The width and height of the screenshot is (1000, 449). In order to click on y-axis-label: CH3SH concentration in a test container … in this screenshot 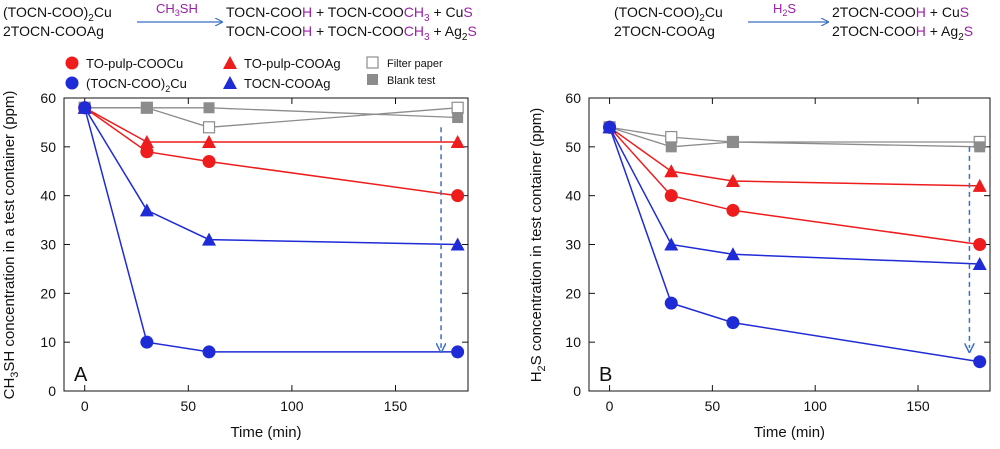, I will do `click(11, 245)`.